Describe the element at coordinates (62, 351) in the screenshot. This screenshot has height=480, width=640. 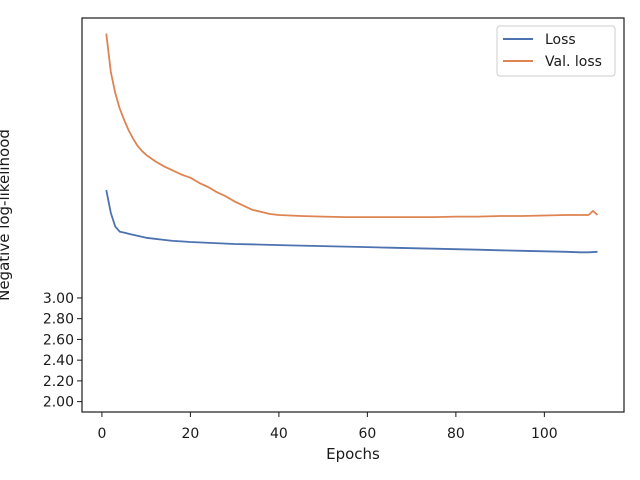
I see `y-axis-ticks: 2.00 2.20 2.40 2.60 2.80 3.00` at that location.